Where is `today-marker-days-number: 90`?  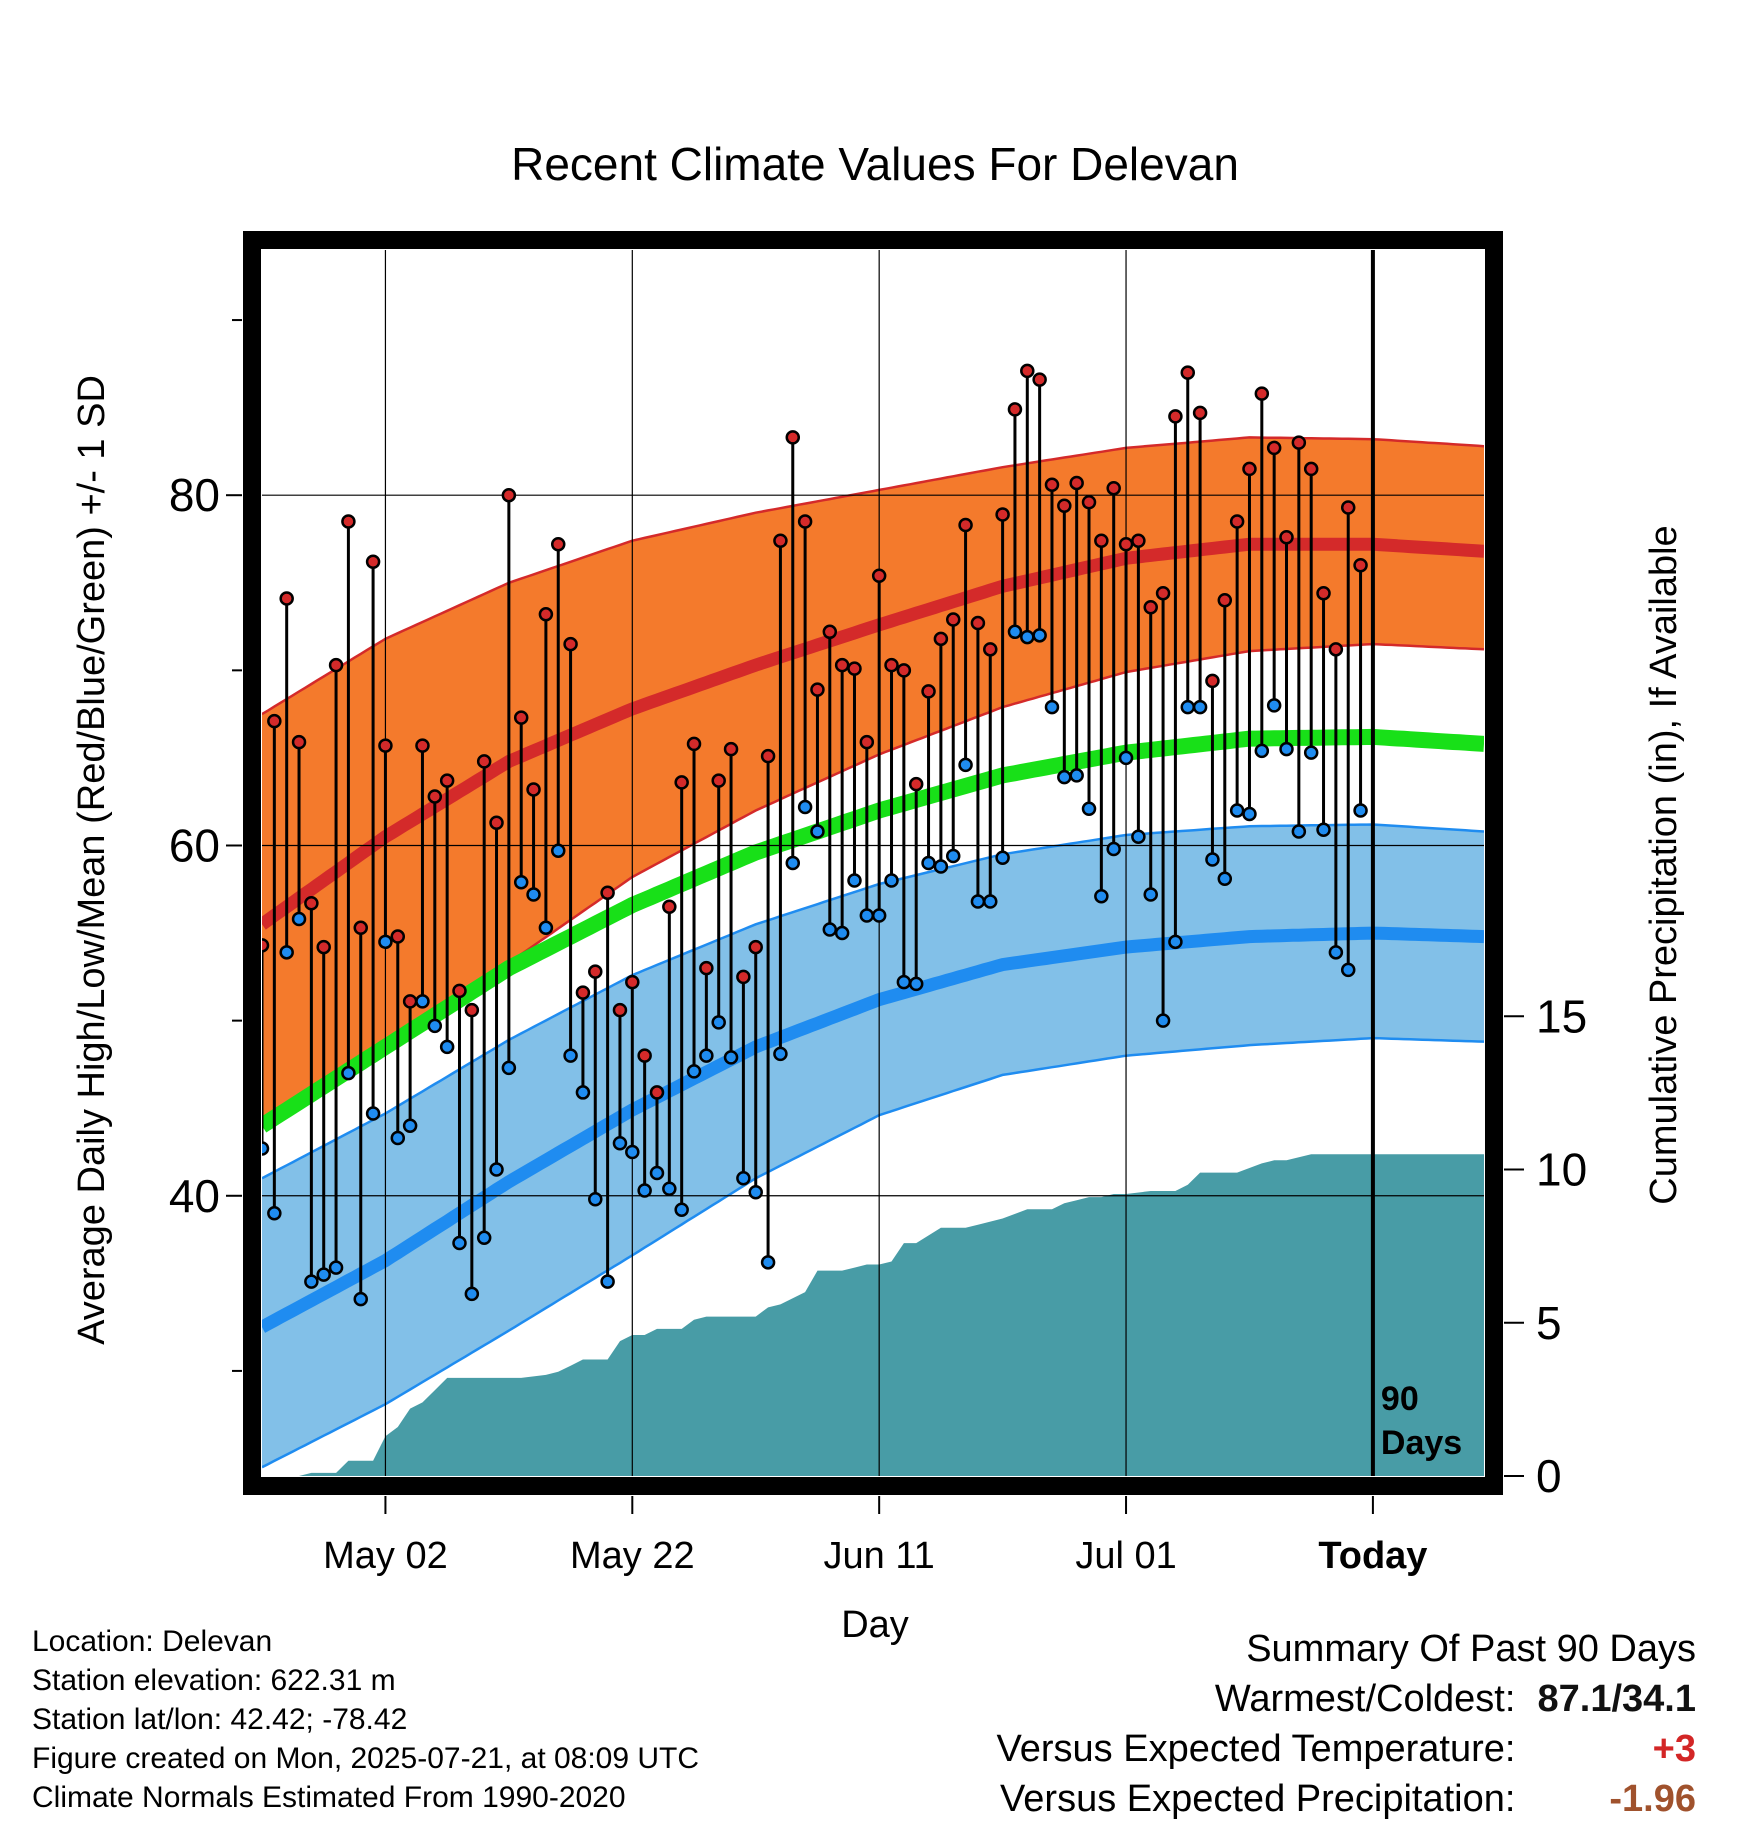
today-marker-days-number: 90 is located at coordinates (1400, 1399).